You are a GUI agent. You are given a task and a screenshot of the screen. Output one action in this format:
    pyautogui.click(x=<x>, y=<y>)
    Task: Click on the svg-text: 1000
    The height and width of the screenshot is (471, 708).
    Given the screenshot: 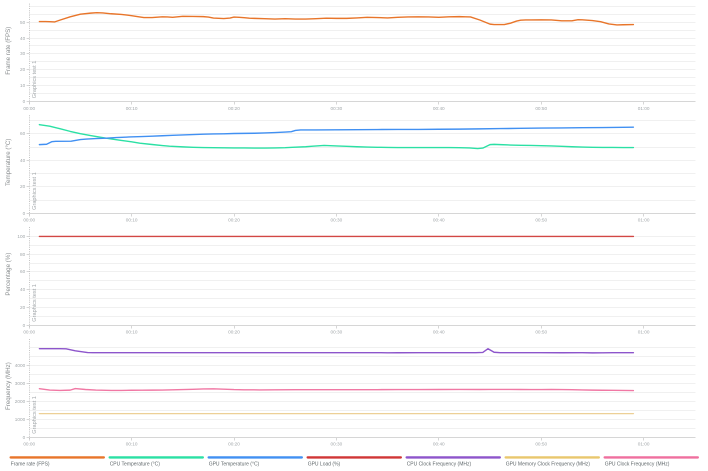 What is the action you would take?
    pyautogui.click(x=20, y=419)
    